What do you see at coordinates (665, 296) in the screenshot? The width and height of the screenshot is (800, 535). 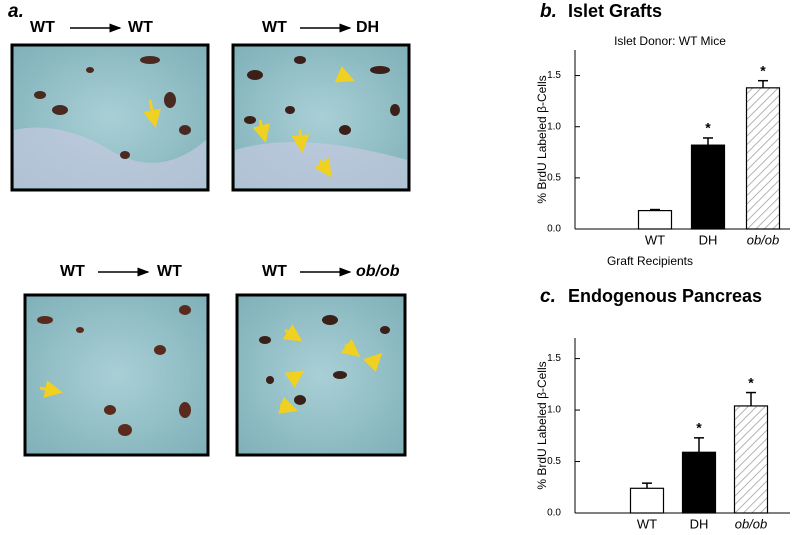 I see `chart-title: Endogenous Pancreas` at bounding box center [665, 296].